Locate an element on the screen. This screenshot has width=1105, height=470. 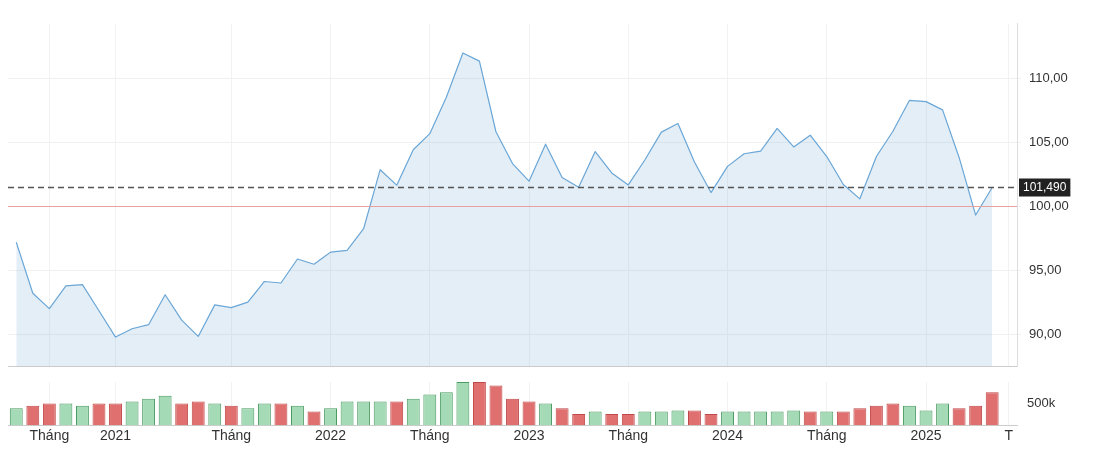
y-tick-label: 95,00 is located at coordinates (1045, 269).